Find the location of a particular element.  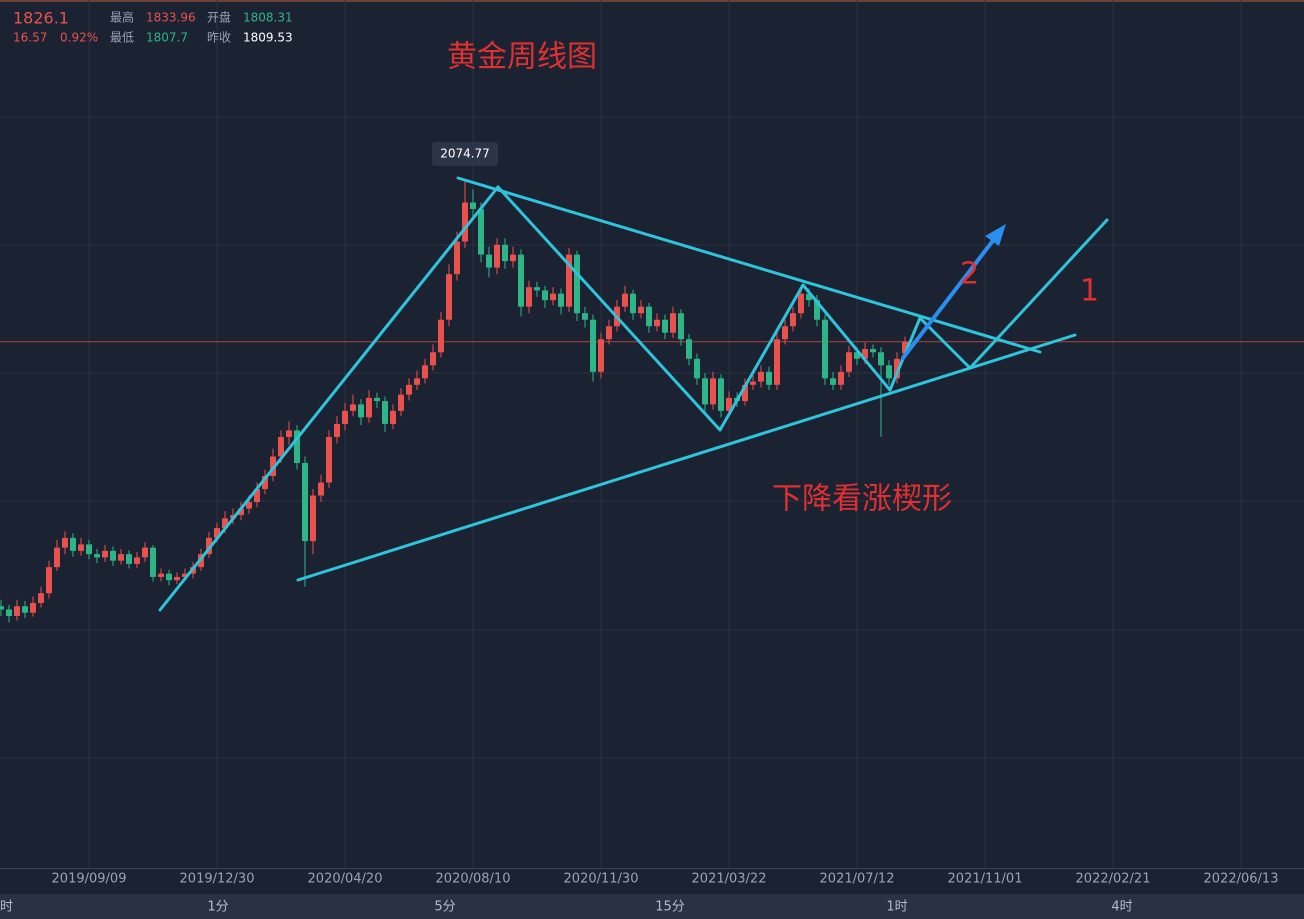

x-tick-label: 2022/02/21 is located at coordinates (1113, 879).